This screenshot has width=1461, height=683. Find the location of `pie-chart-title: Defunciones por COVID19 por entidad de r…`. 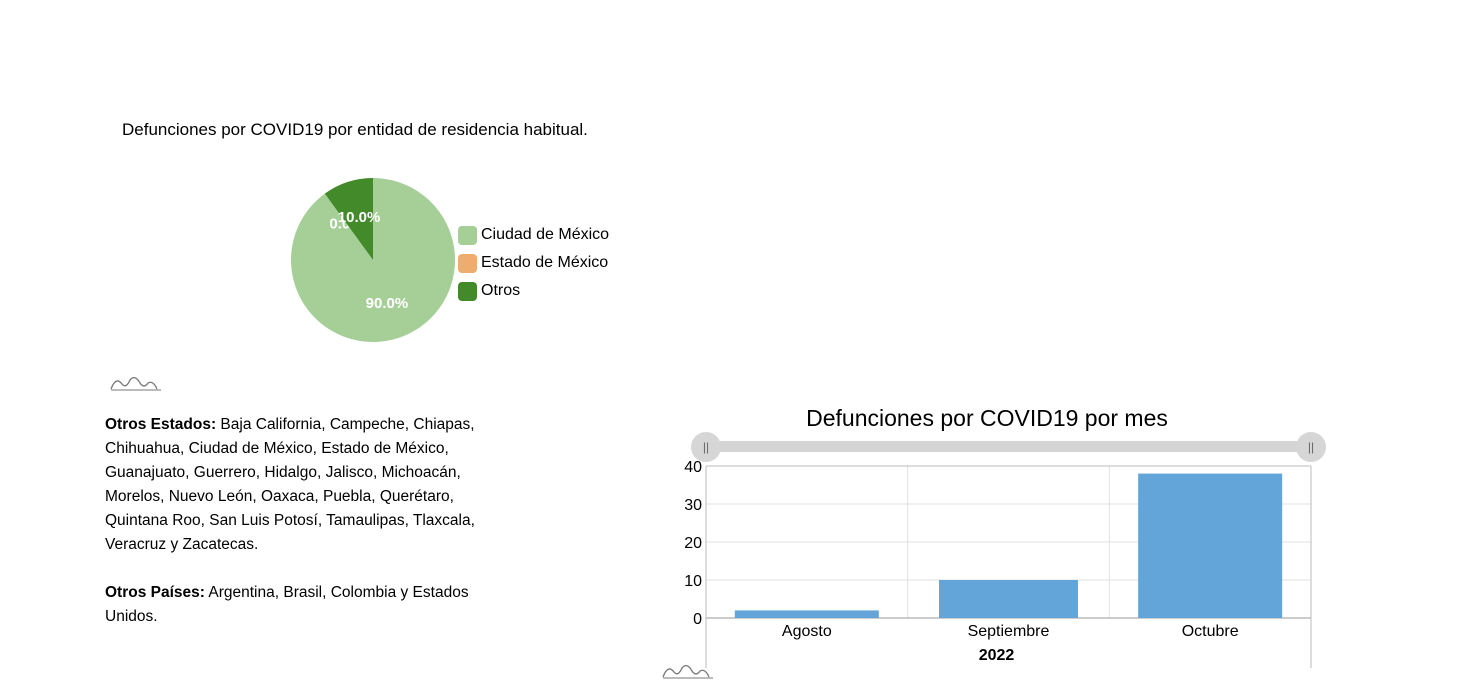

pie-chart-title: Defunciones por COVID19 por entidad de r… is located at coordinates (355, 129).